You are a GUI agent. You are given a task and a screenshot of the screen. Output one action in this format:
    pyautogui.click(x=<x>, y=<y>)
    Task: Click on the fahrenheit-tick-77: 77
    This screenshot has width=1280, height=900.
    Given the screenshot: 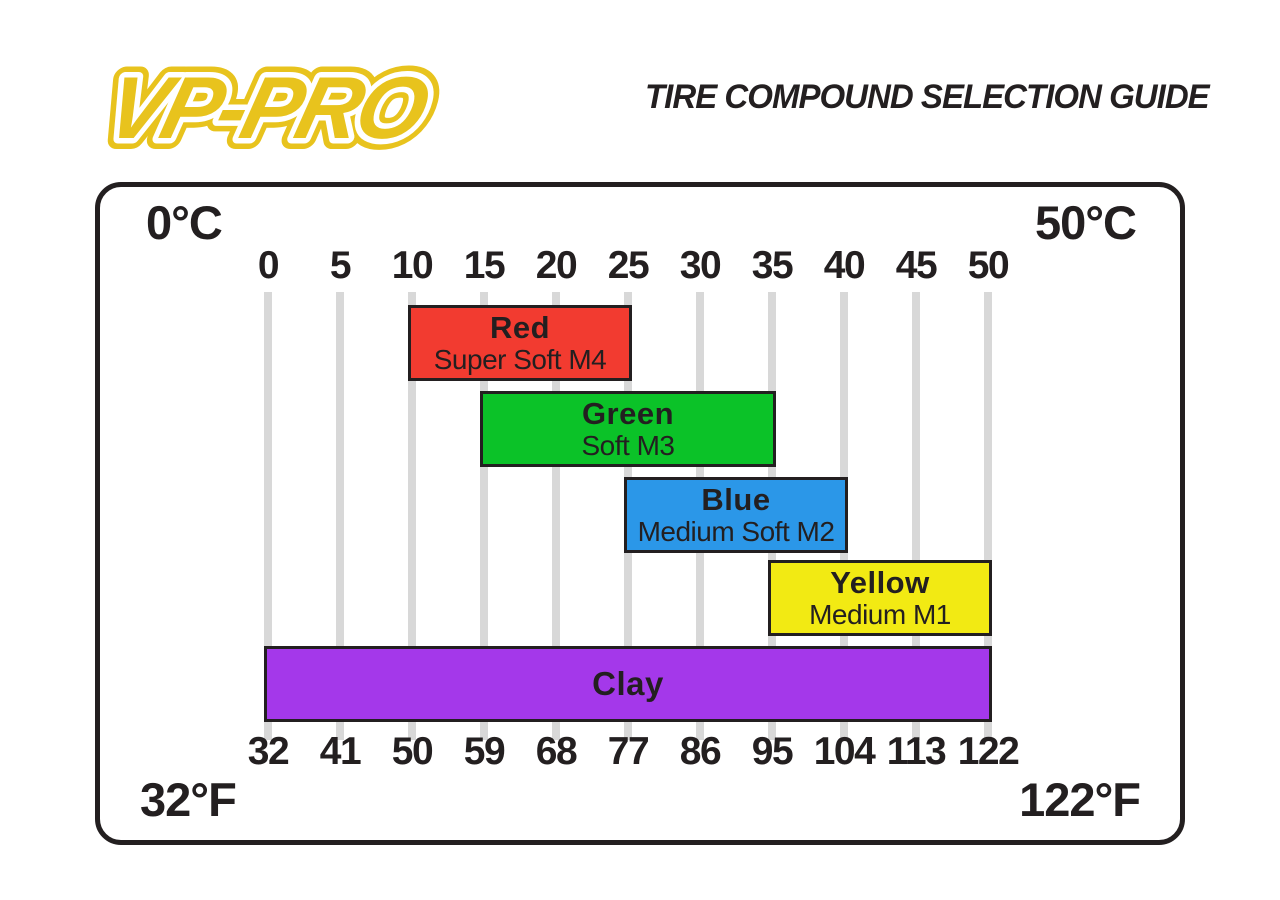 What is the action you would take?
    pyautogui.click(x=628, y=751)
    